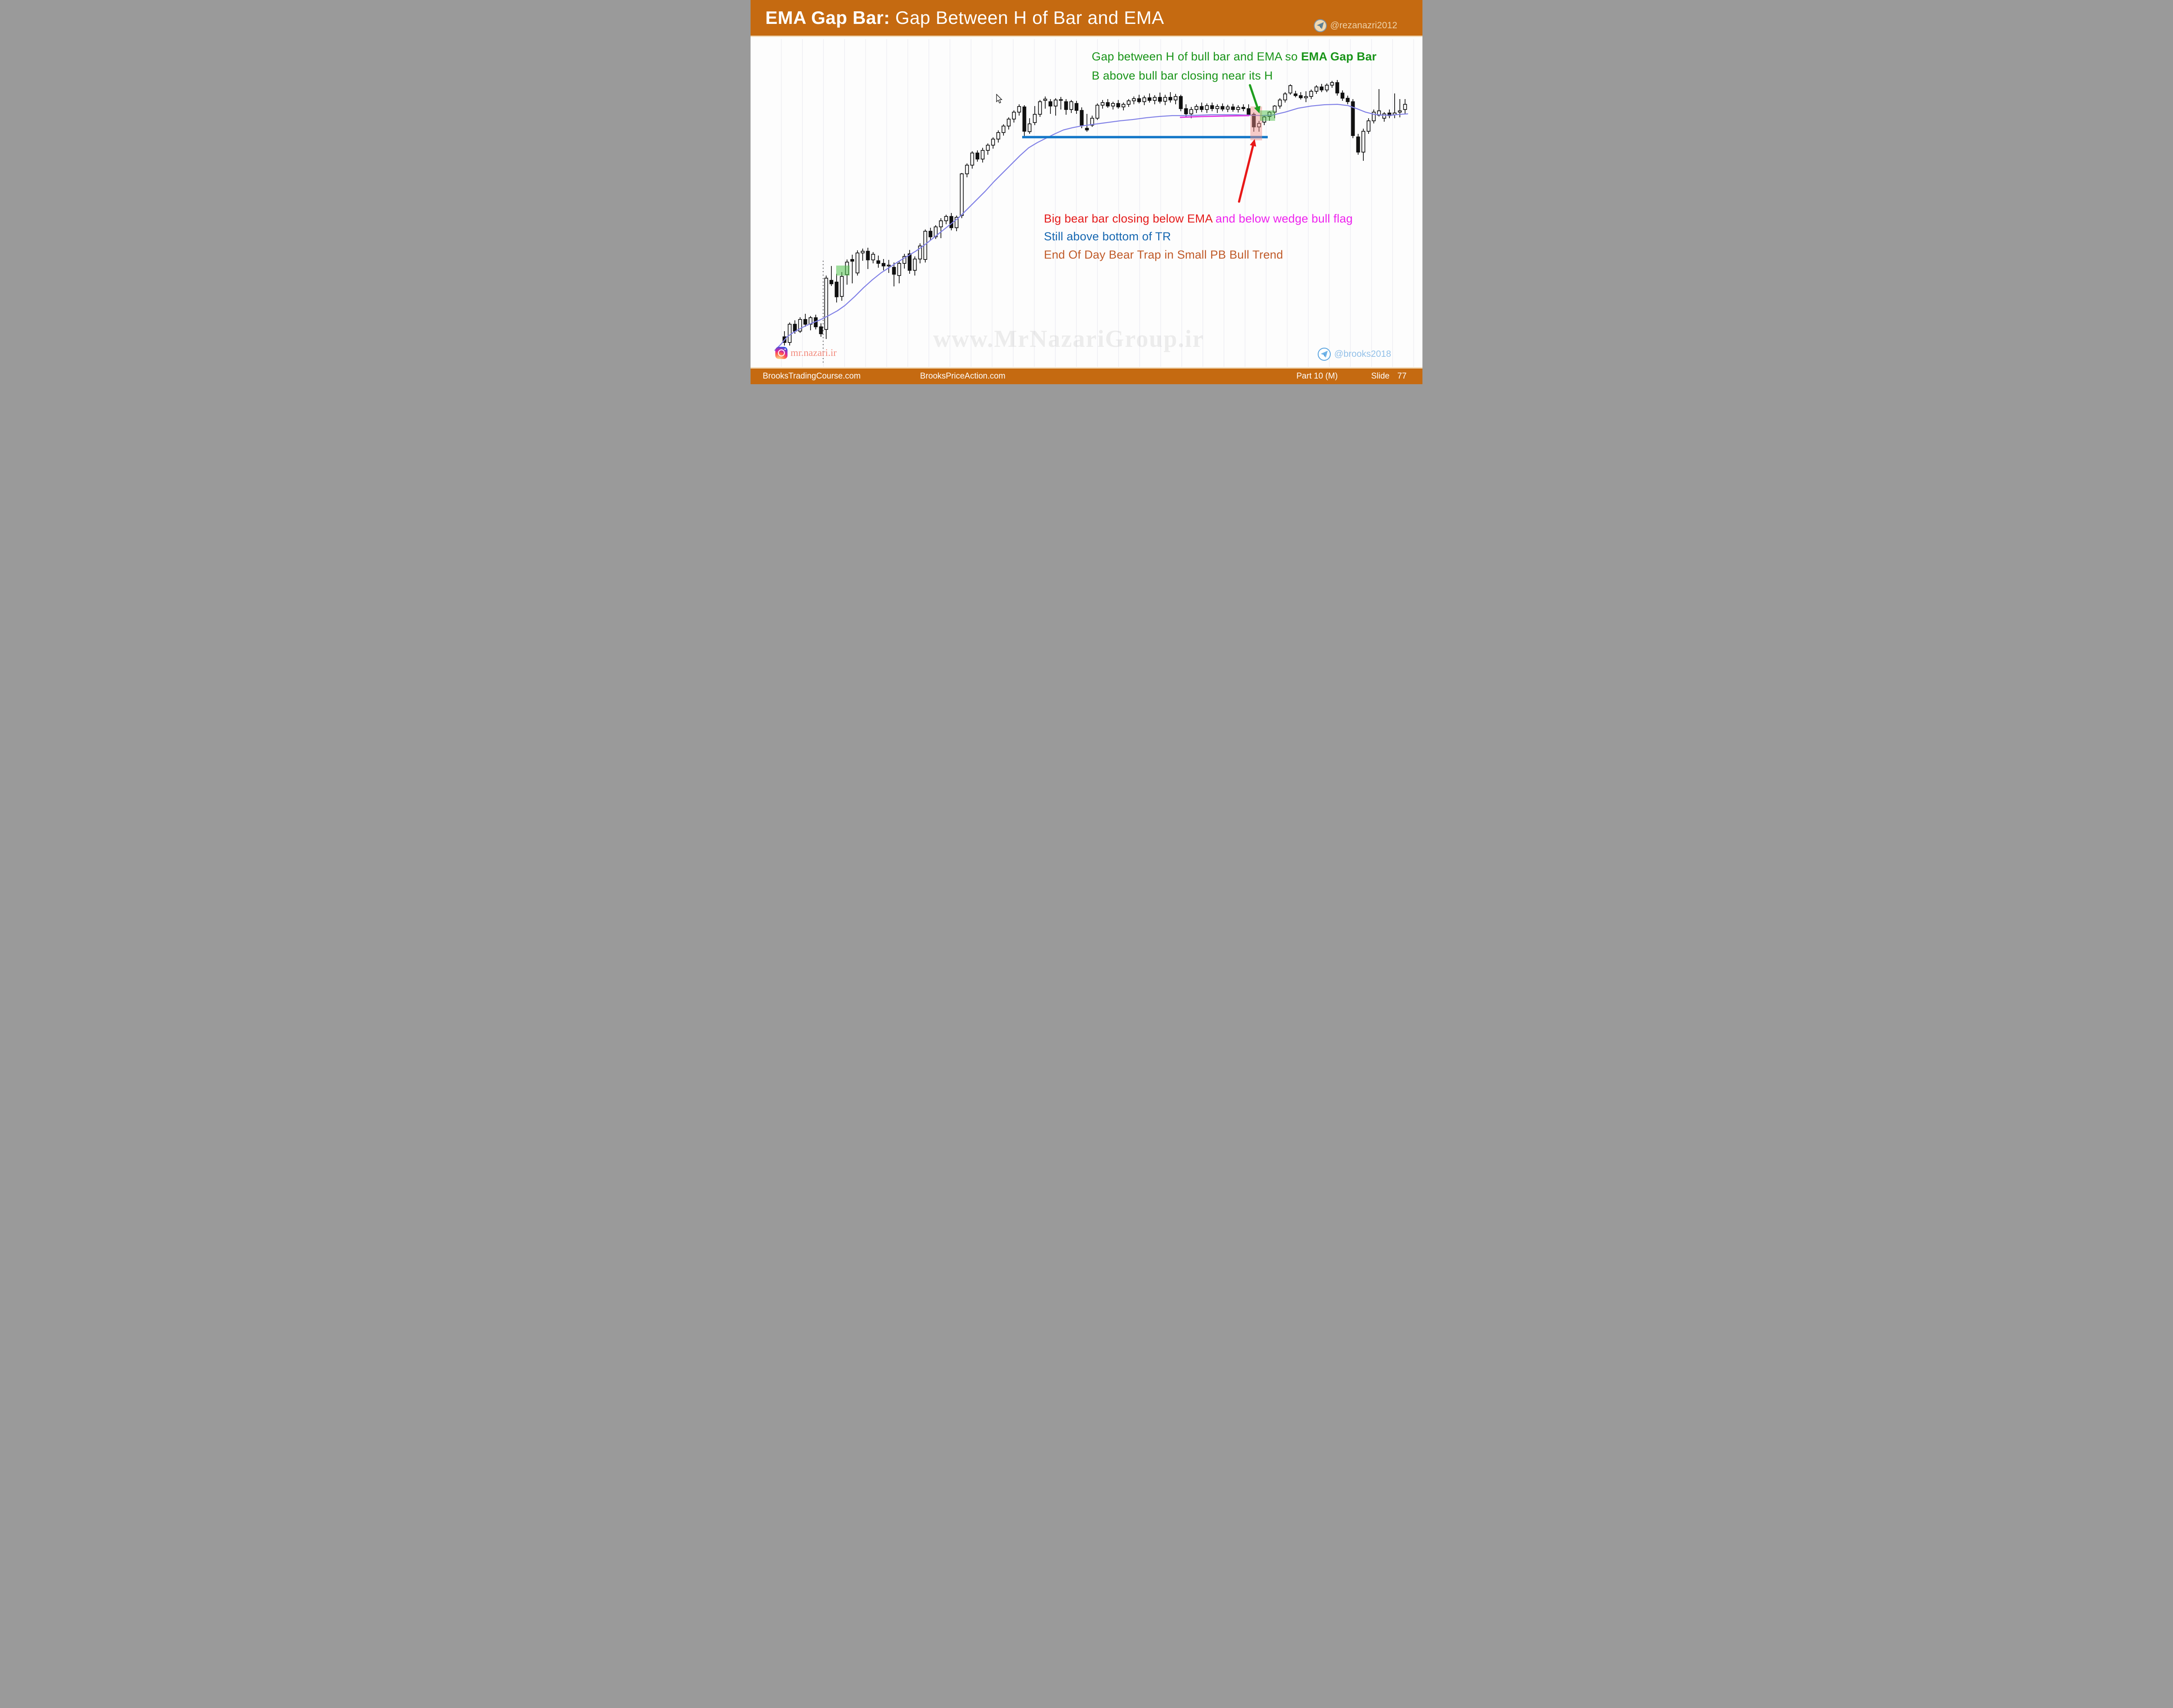 This screenshot has width=2173, height=1708. Describe the element at coordinates (1215, 116) in the screenshot. I see `wedge-trendline` at that location.